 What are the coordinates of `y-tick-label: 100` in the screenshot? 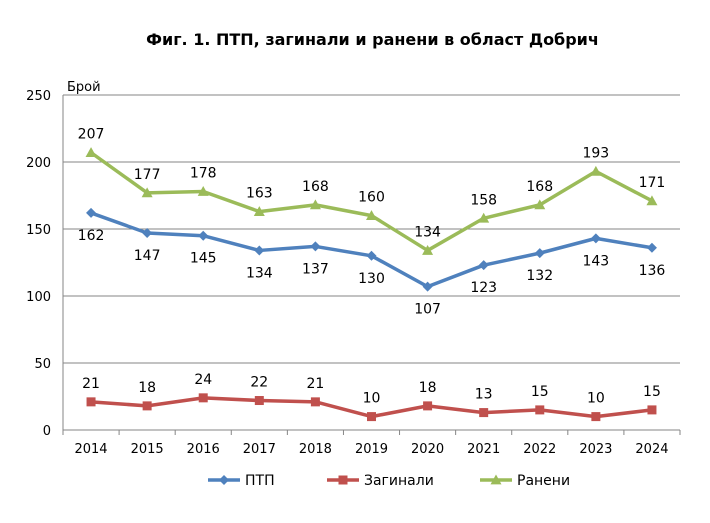 It's located at (38, 297).